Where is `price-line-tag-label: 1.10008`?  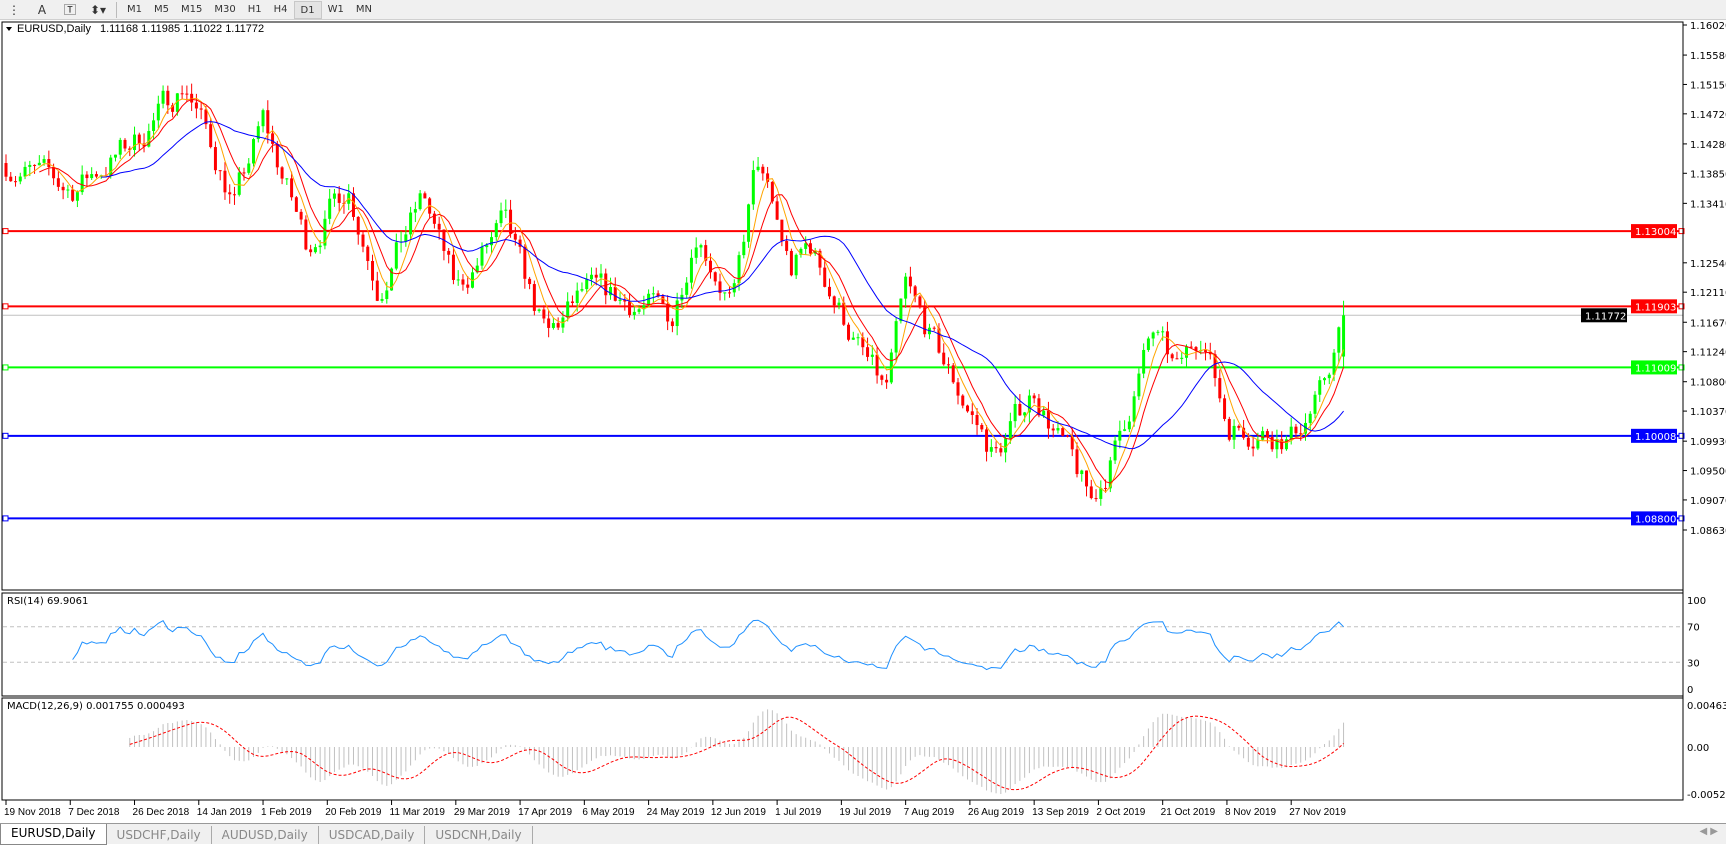 price-line-tag-label: 1.10008 is located at coordinates (1655, 437).